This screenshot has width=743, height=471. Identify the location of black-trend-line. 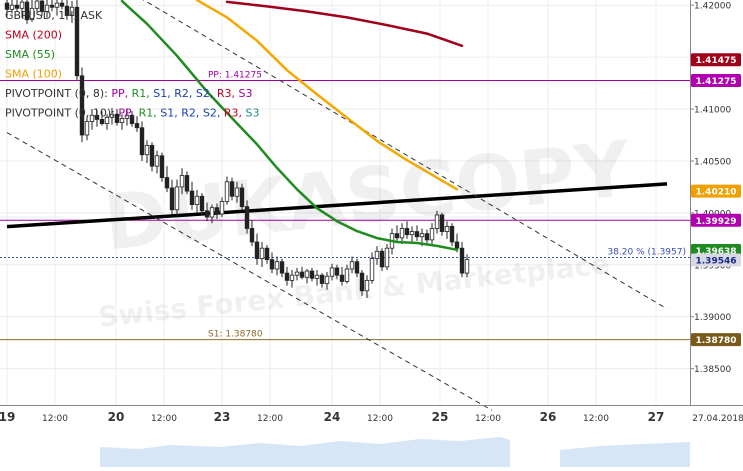
(337, 205).